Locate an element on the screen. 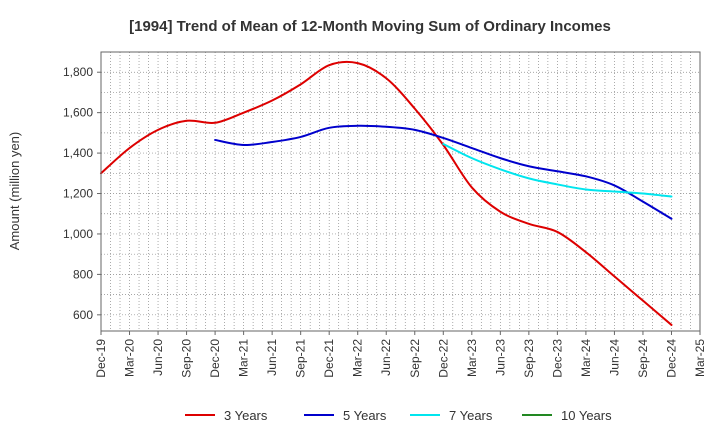 Image resolution: width=720 pixels, height=440 pixels. x-tick-label: Mar-25 is located at coordinates (700, 358).